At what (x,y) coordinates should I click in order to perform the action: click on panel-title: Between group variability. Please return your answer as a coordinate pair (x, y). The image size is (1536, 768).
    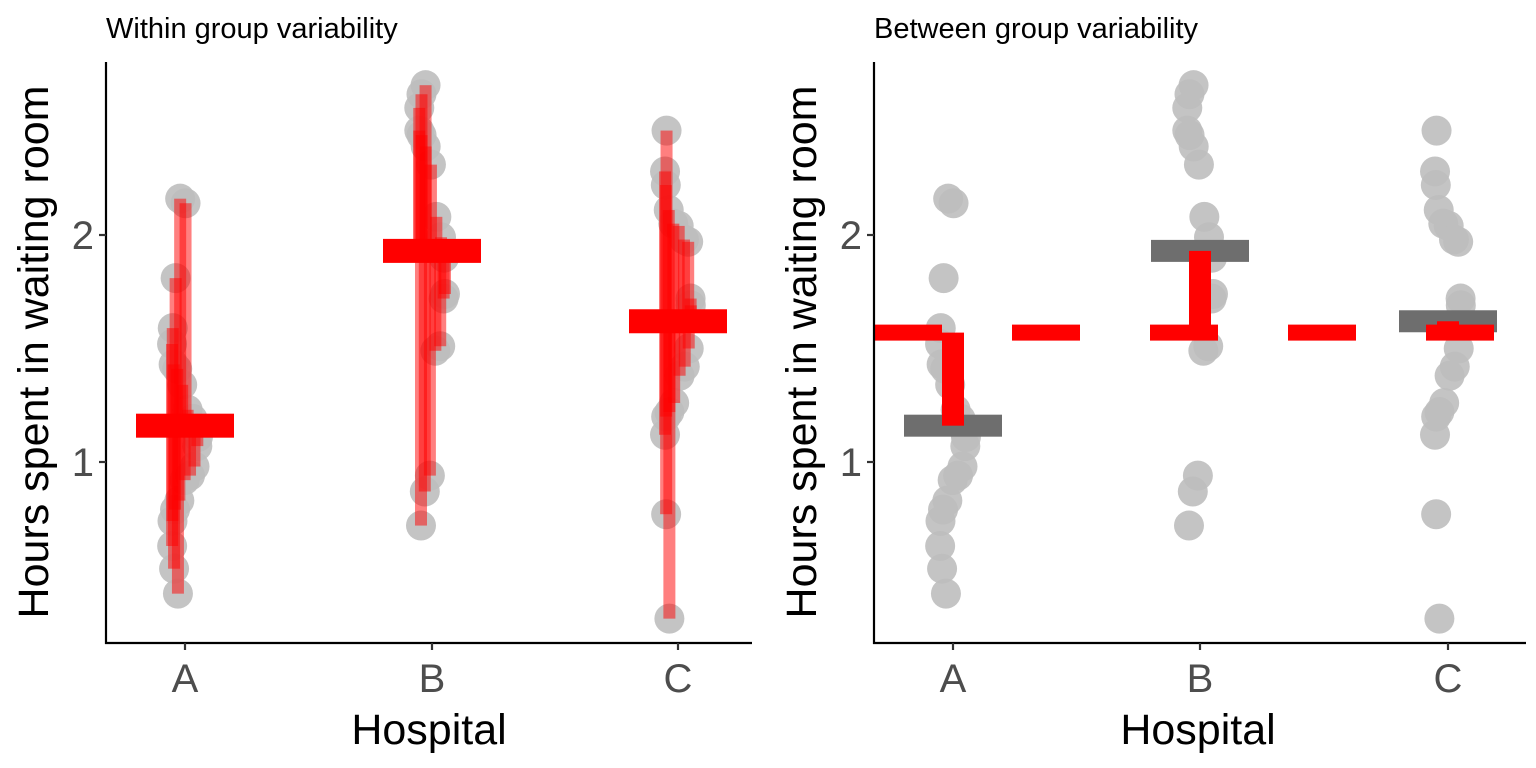
    Looking at the image, I should click on (1036, 29).